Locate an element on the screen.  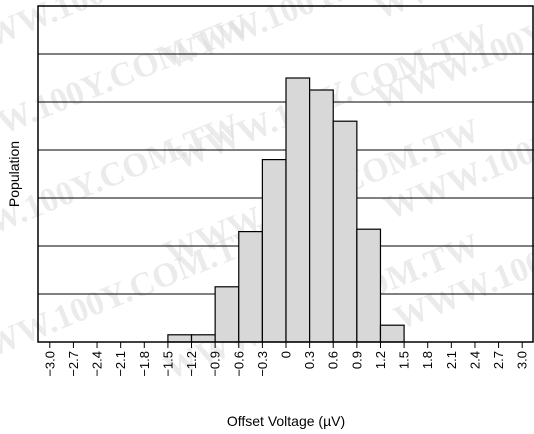
x-tick-label: −3.0 is located at coordinates (49, 364).